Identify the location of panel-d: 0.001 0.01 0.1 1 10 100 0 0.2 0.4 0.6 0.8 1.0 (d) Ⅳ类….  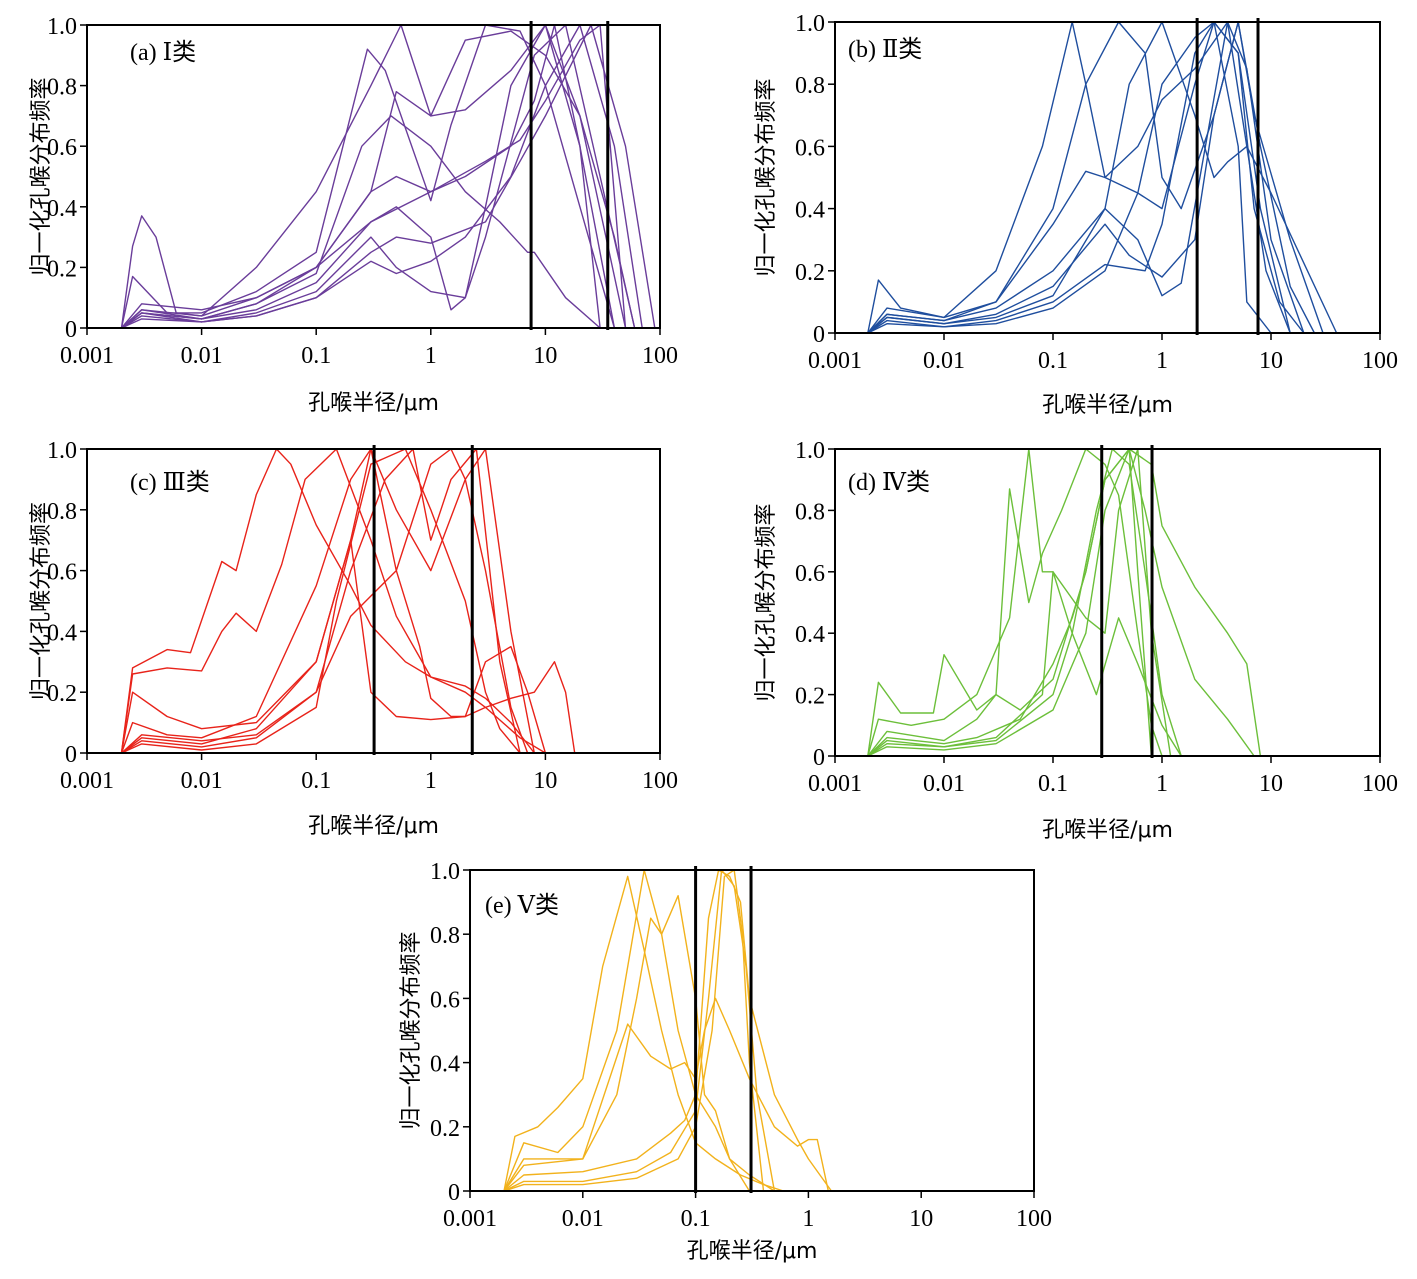
(1076, 640).